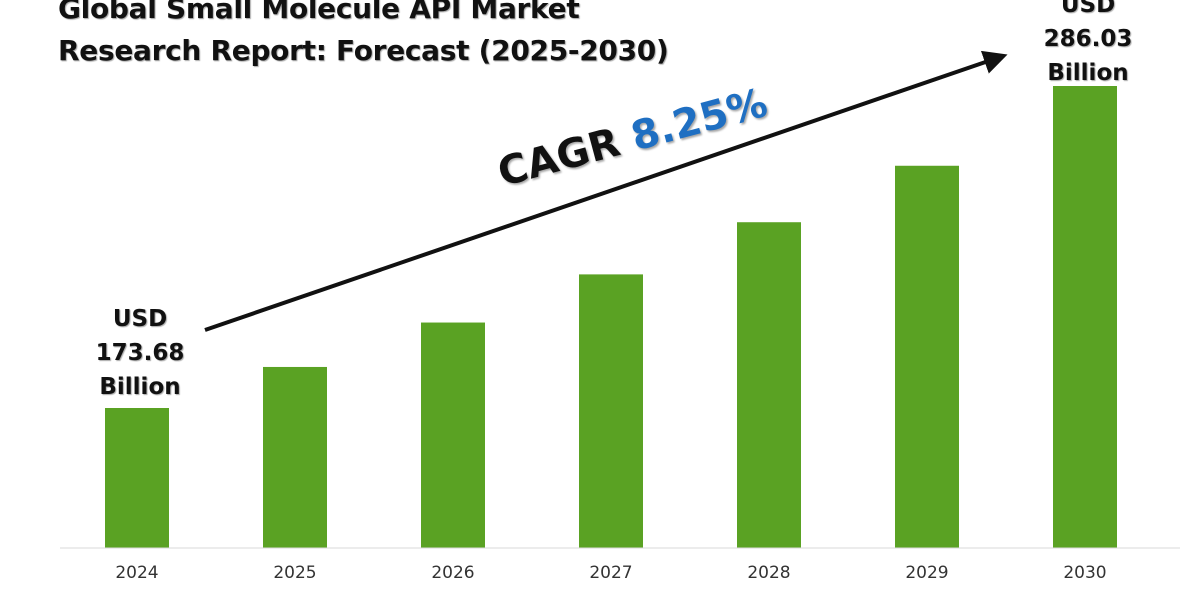 The height and width of the screenshot is (600, 1200). I want to click on end-value-label: USD 286.03 Billion, so click(1088, 45).